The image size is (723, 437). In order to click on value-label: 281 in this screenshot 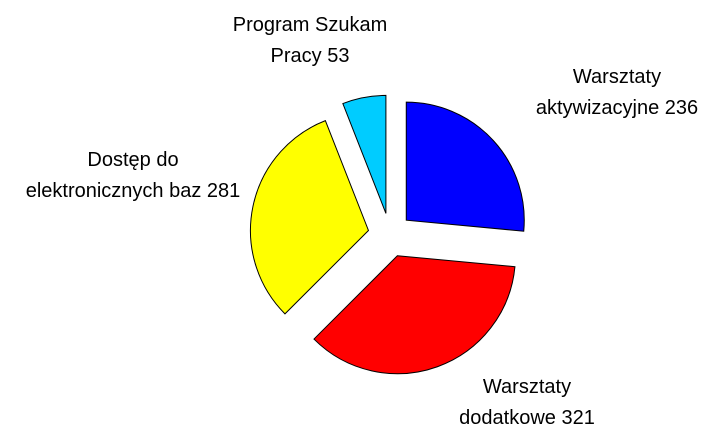, I will do `click(223, 191)`.